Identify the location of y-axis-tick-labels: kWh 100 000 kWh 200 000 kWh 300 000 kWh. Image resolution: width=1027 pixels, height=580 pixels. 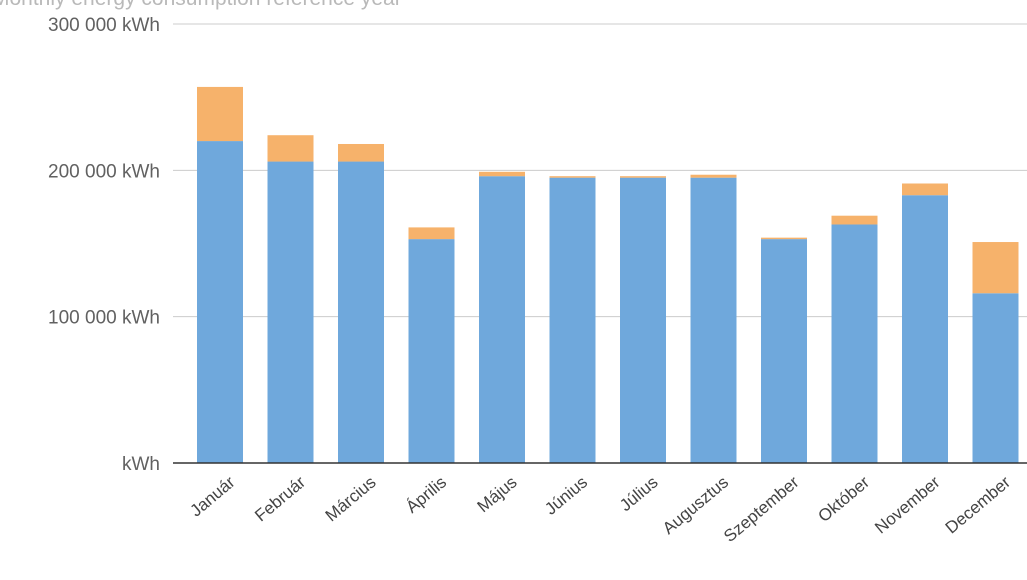
(104, 245).